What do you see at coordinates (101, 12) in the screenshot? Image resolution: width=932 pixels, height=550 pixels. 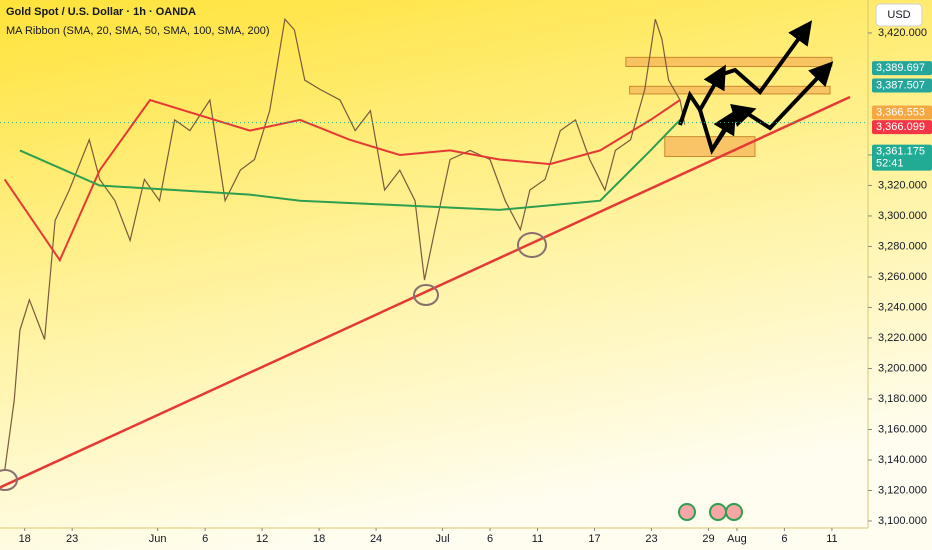 I see `chart-title: Gold Spot / U.S. Dollar · 1h · OANDA` at bounding box center [101, 12].